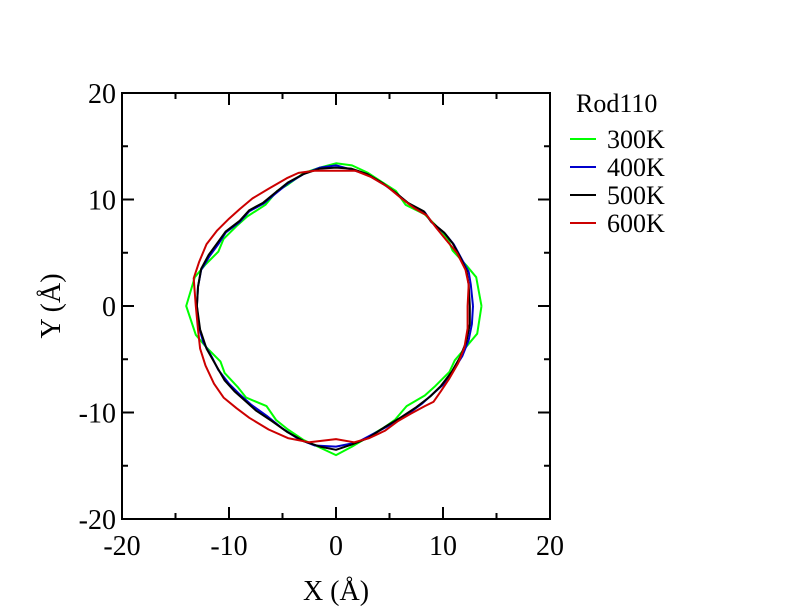 Image resolution: width=792 pixels, height=612 pixels. What do you see at coordinates (102, 94) in the screenshot?
I see `y-tick-label: 20` at bounding box center [102, 94].